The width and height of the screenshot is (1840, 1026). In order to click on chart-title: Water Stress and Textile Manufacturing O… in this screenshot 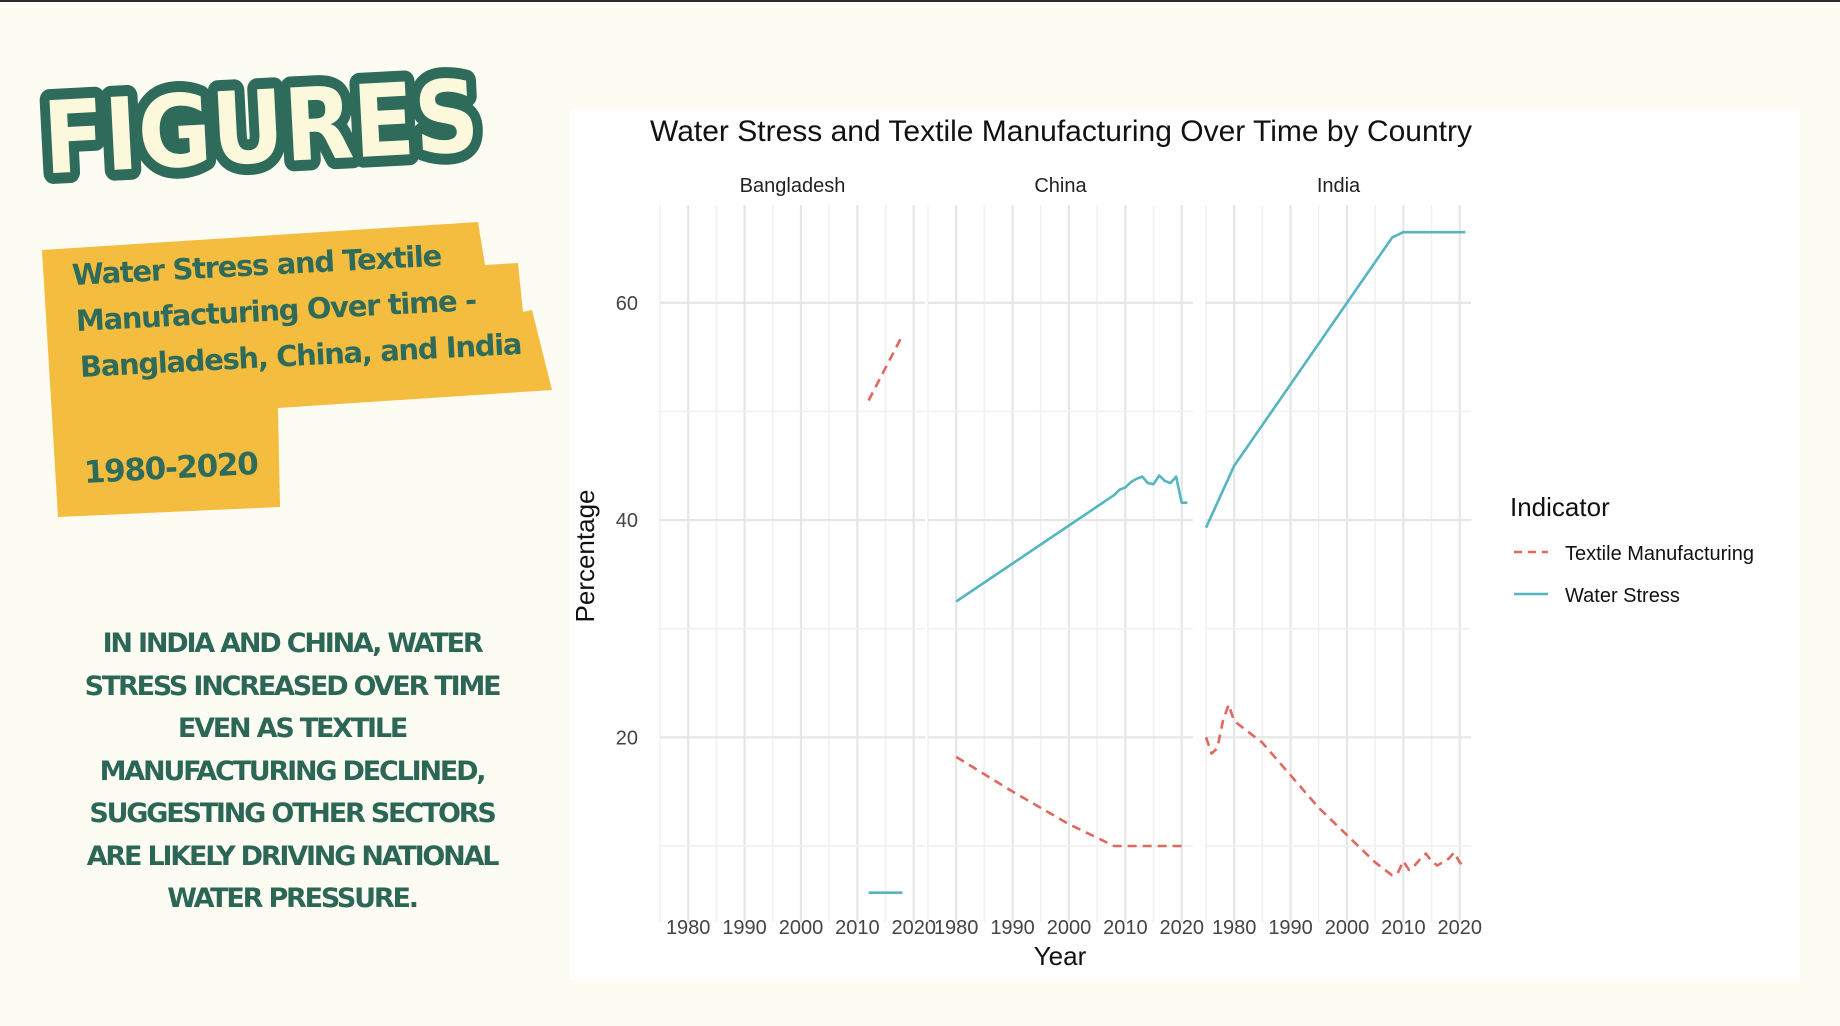, I will do `click(1061, 131)`.